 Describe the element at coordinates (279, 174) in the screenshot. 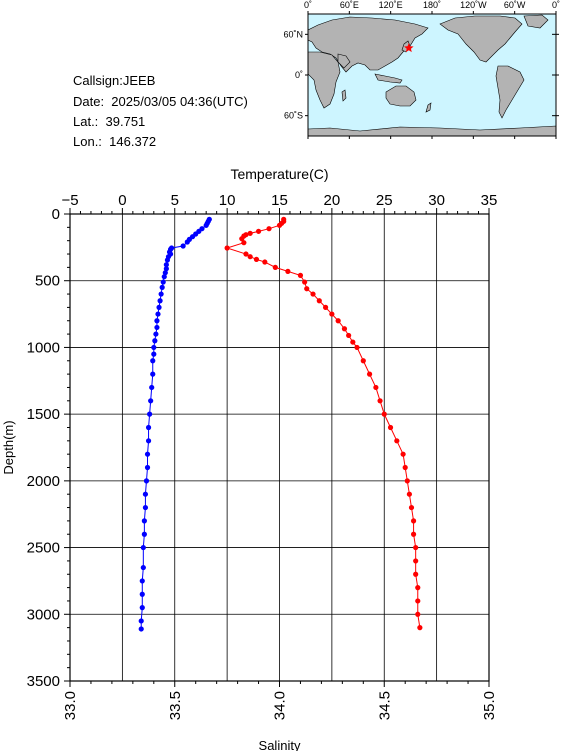

I see `temperature-axis-label: Temperature(C)` at that location.